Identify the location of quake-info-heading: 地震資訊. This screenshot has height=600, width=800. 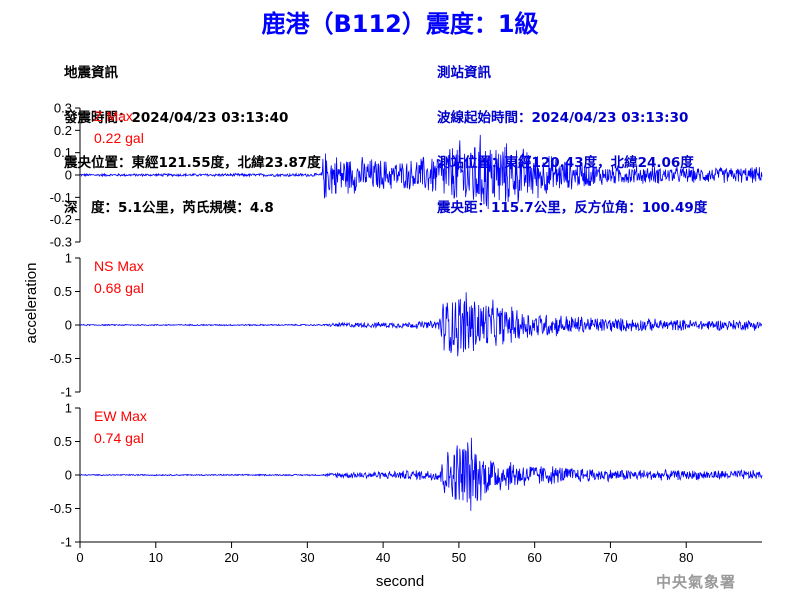
(91, 73).